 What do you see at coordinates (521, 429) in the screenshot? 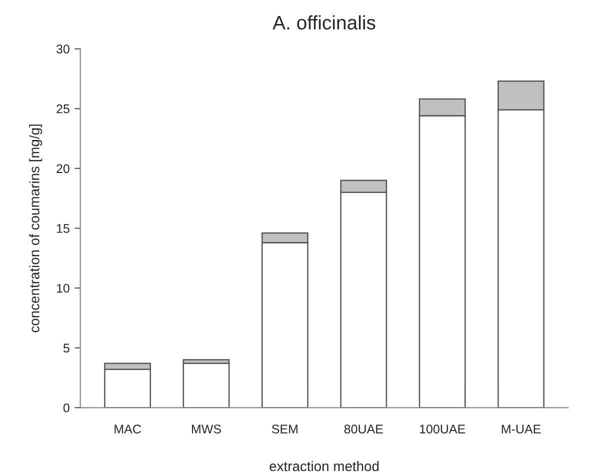
I see `x-tick-label: M-UAE` at bounding box center [521, 429].